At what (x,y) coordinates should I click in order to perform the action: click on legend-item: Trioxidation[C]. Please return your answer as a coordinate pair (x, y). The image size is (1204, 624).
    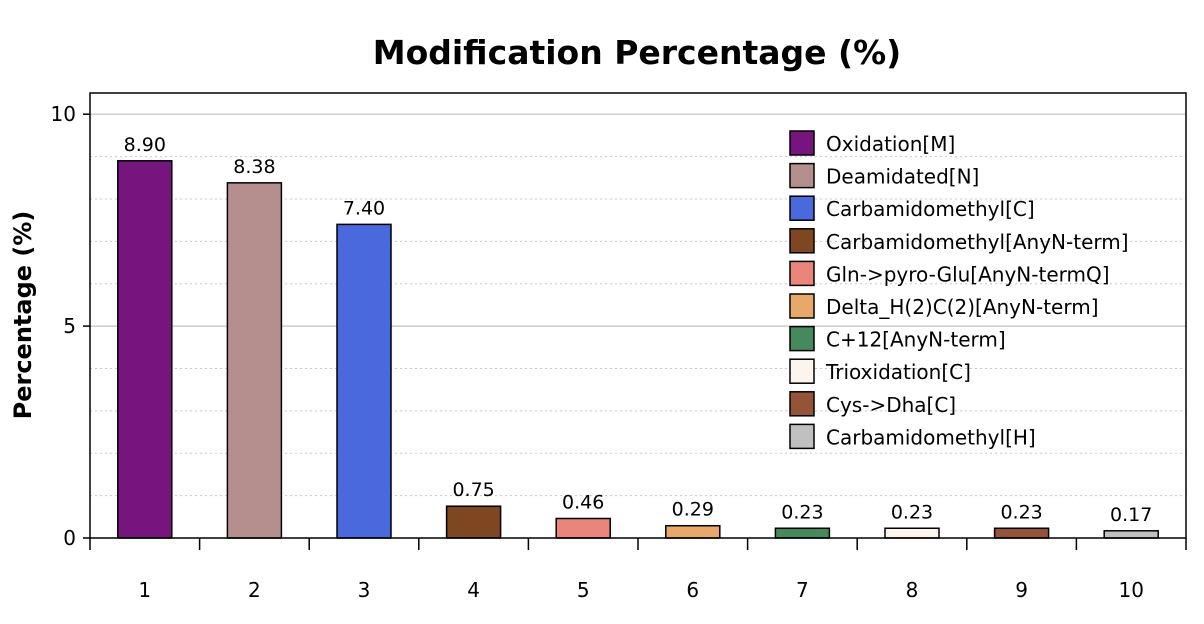
    Looking at the image, I should click on (880, 371).